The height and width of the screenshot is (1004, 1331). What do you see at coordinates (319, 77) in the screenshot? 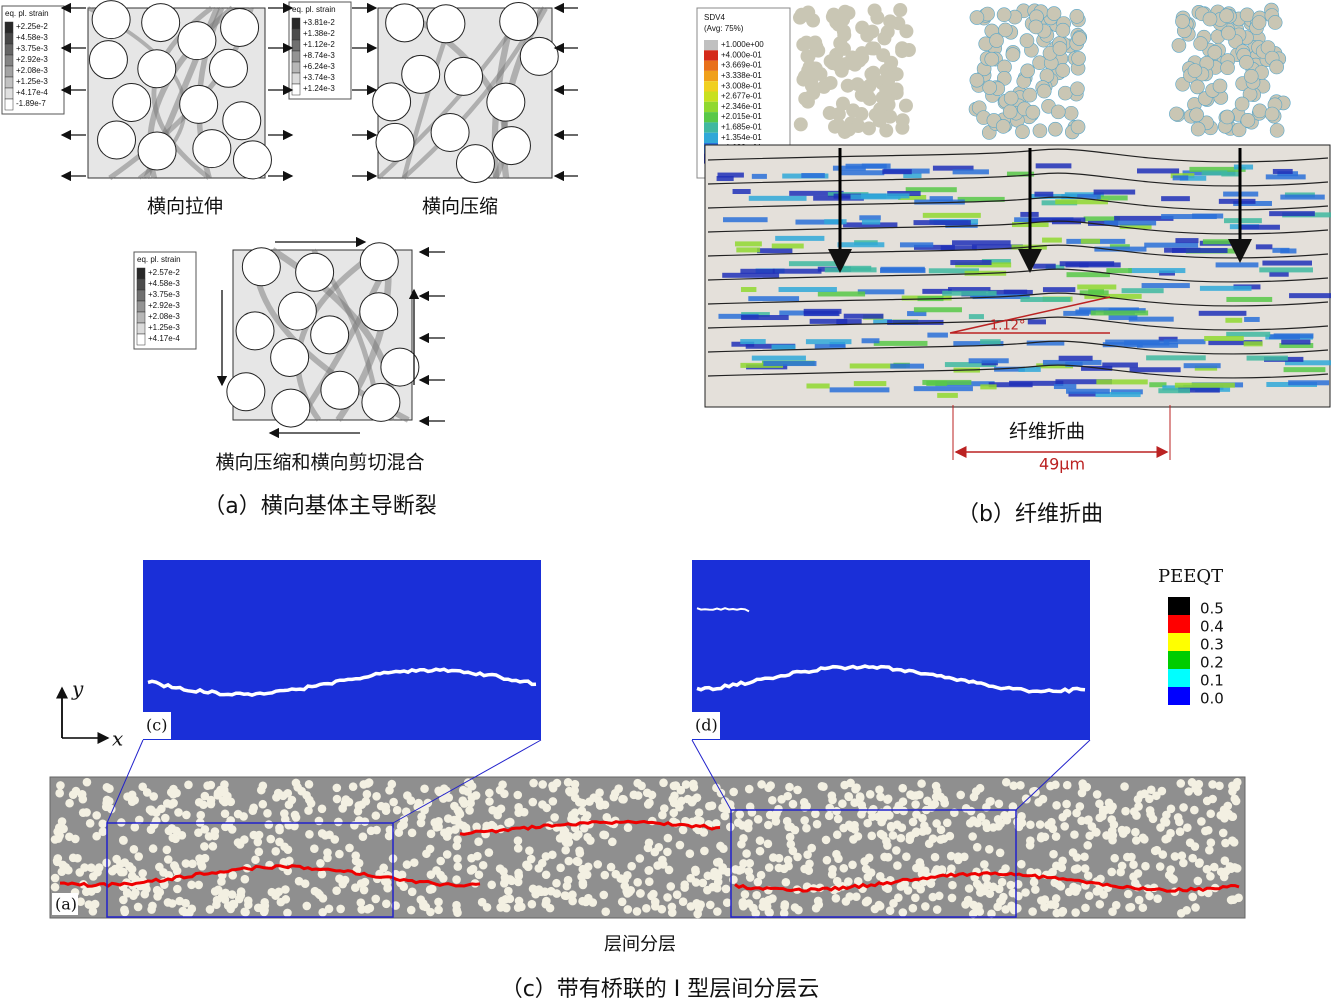
I see `legend-label: +3.74e-3` at bounding box center [319, 77].